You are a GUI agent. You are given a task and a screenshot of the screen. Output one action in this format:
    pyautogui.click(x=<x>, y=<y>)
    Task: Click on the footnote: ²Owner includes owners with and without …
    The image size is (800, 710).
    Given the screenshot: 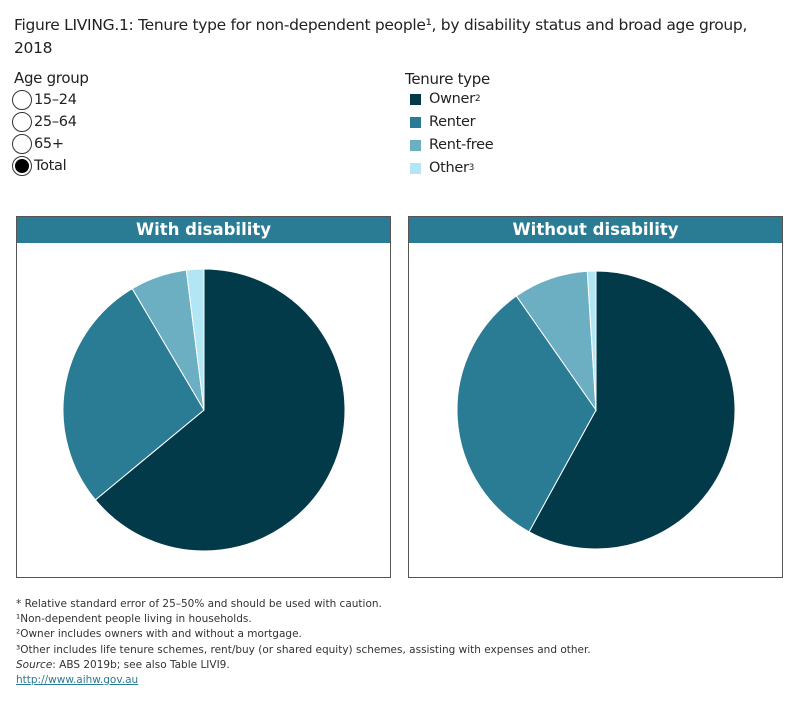 What is the action you would take?
    pyautogui.click(x=159, y=634)
    